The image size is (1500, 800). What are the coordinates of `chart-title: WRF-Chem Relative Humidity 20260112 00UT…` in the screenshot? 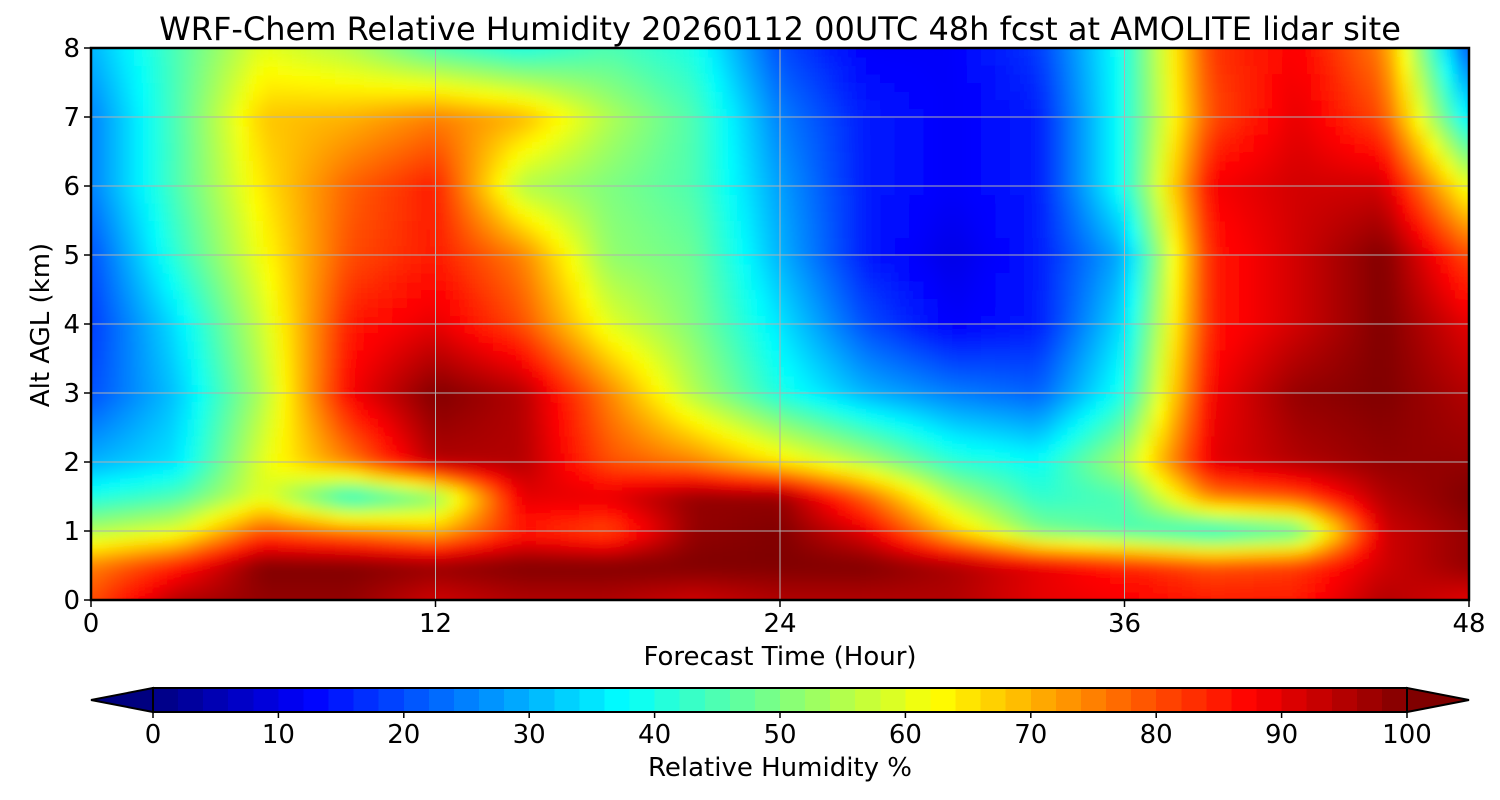 It's located at (780, 29).